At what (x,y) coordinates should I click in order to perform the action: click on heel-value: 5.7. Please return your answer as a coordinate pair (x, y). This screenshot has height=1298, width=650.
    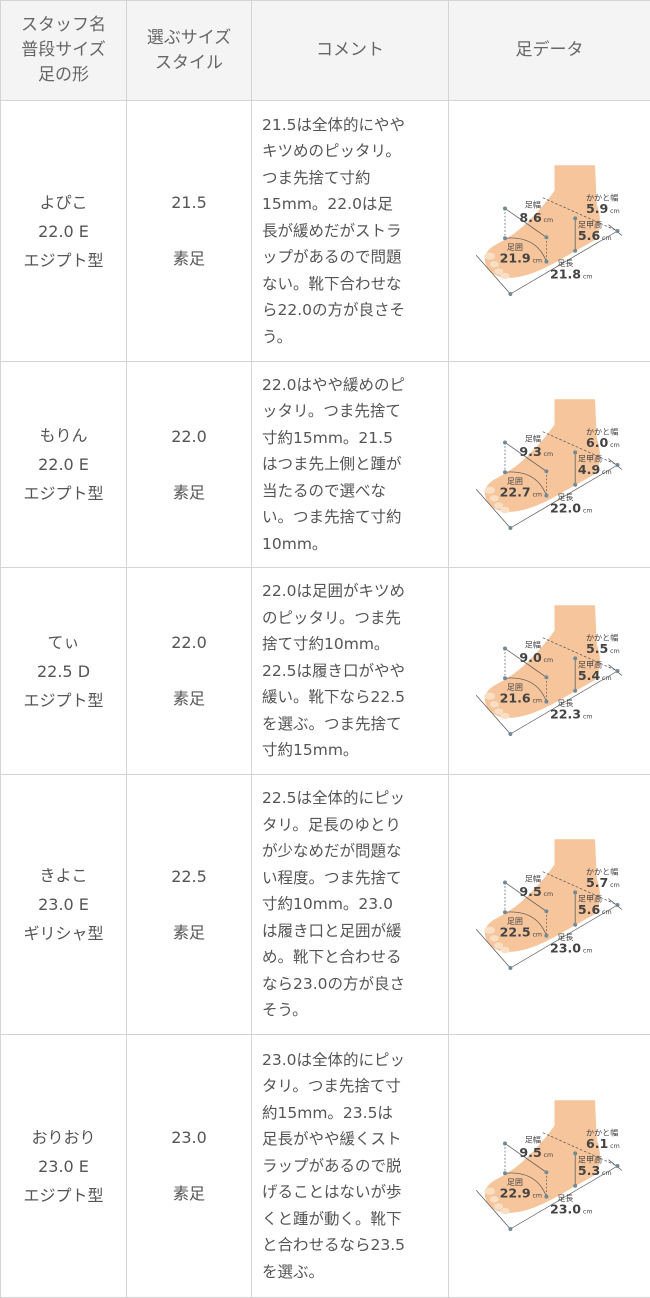
    Looking at the image, I should click on (597, 882).